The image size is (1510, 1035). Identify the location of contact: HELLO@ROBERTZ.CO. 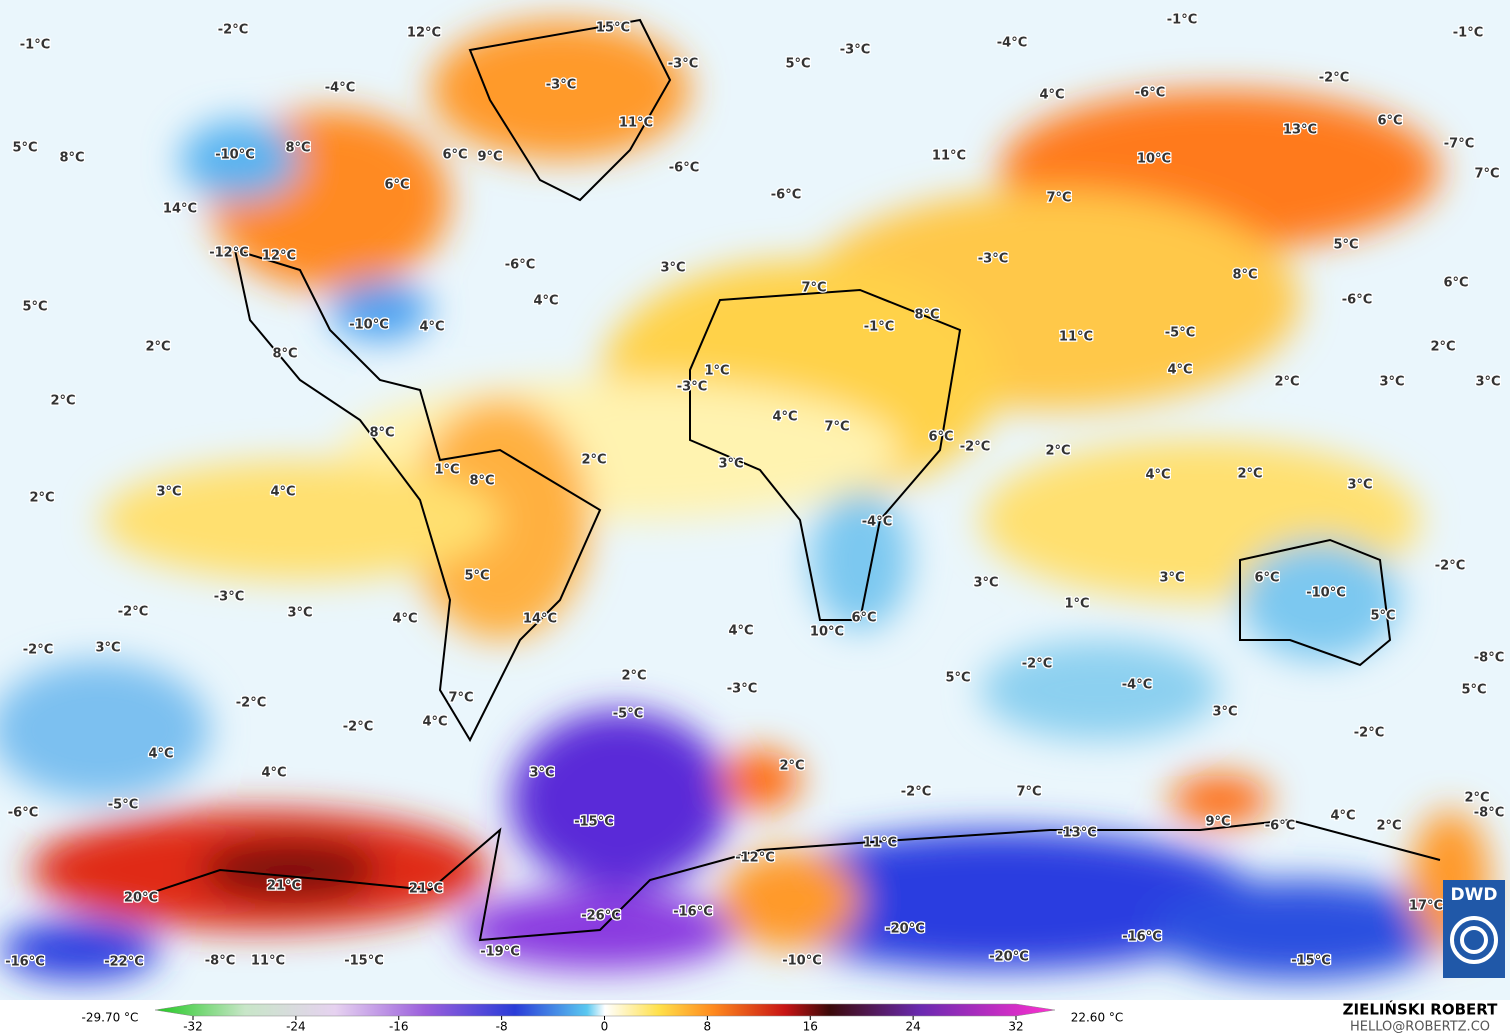
(1420, 1027).